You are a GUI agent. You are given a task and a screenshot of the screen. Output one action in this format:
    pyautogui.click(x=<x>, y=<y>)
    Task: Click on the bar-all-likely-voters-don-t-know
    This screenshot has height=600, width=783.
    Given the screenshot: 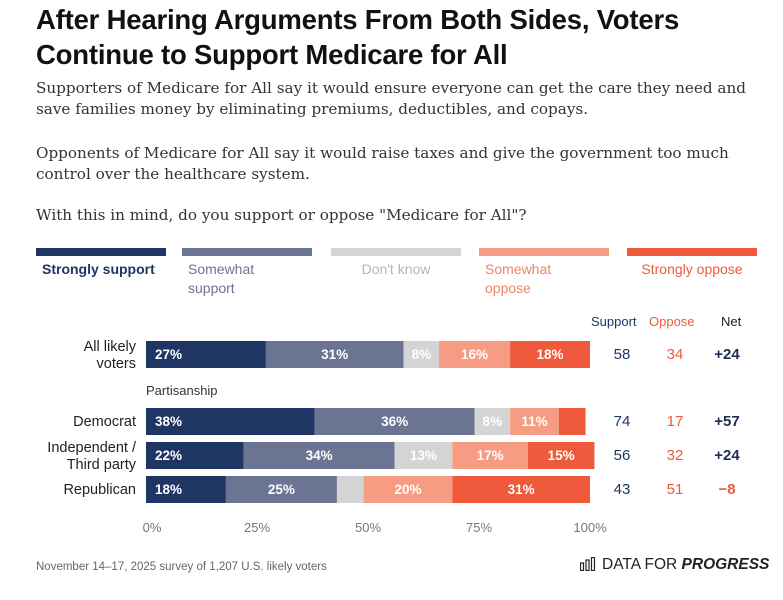 What is the action you would take?
    pyautogui.click(x=421, y=354)
    